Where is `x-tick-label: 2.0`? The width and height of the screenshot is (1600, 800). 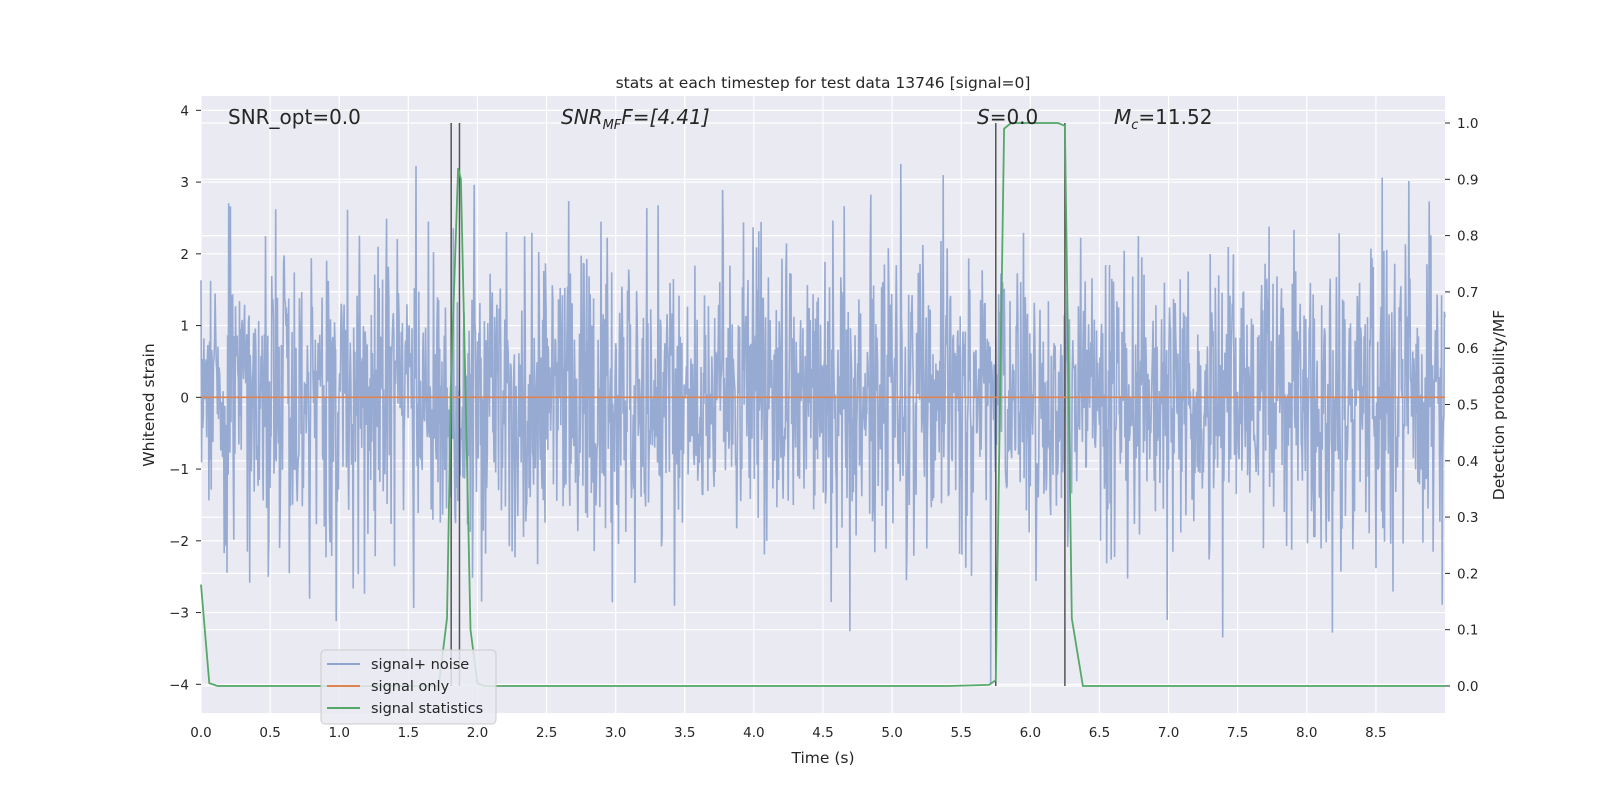
x-tick-label: 2.0 is located at coordinates (477, 733).